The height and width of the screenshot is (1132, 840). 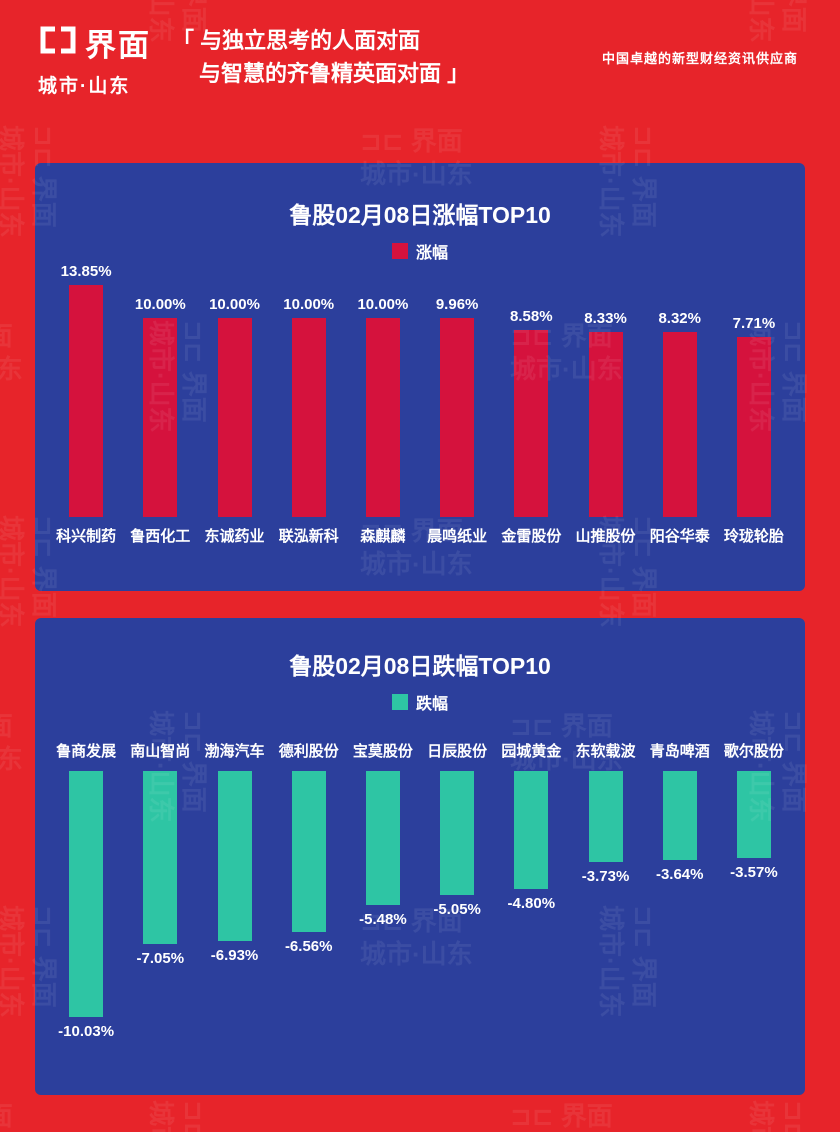 I want to click on bar-group: 13.85%, so click(x=86, y=390).